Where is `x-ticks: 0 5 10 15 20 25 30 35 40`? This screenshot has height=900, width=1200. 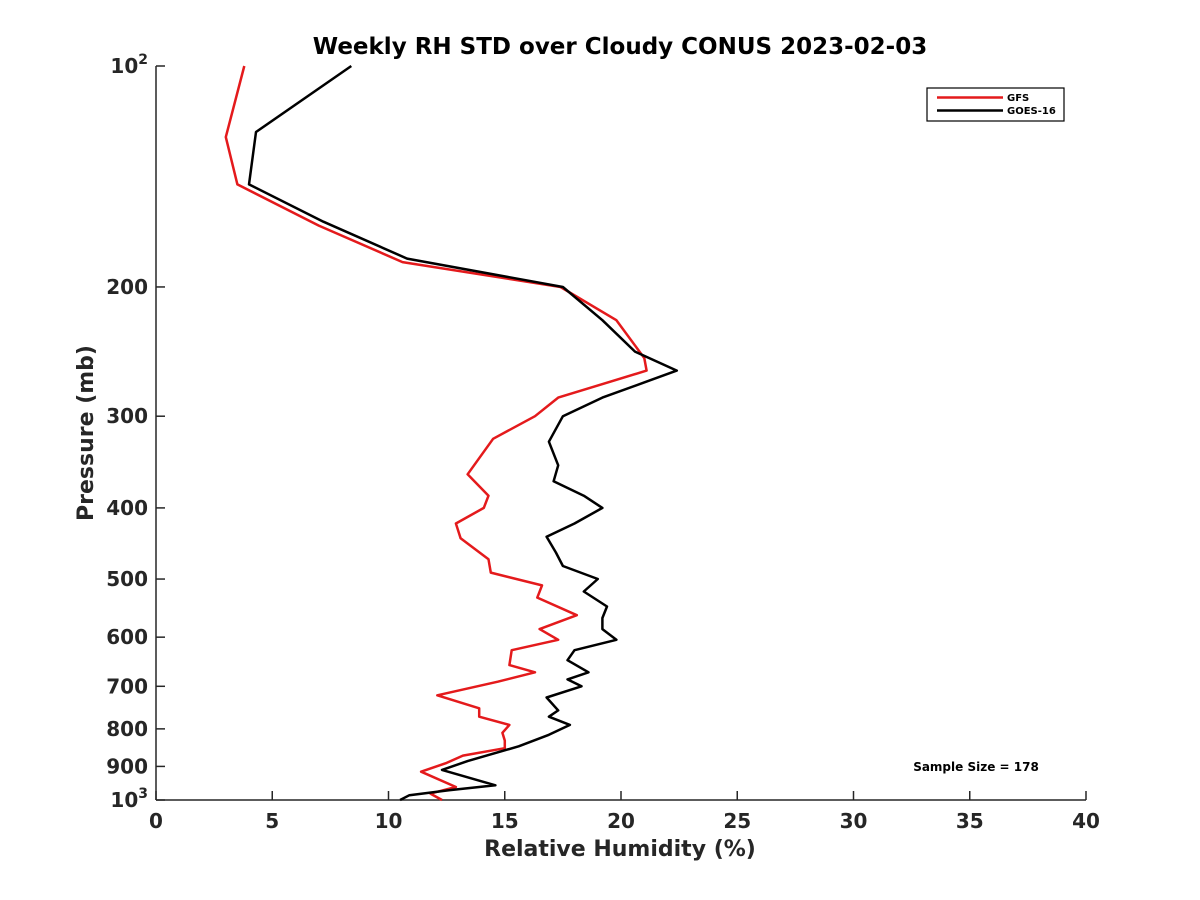 x-ticks: 0 5 10 15 20 25 30 35 40 is located at coordinates (624, 812).